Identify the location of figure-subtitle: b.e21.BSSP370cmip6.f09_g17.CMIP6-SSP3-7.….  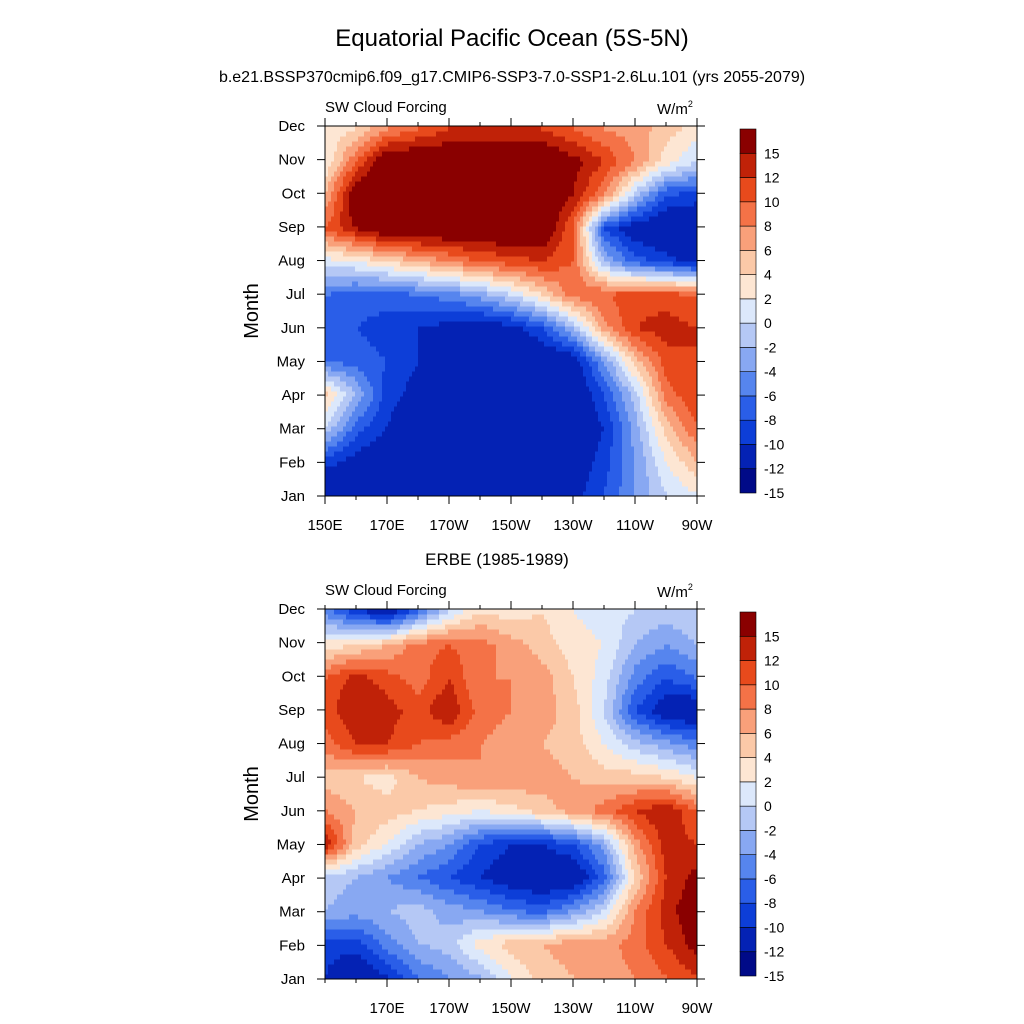
(512, 77).